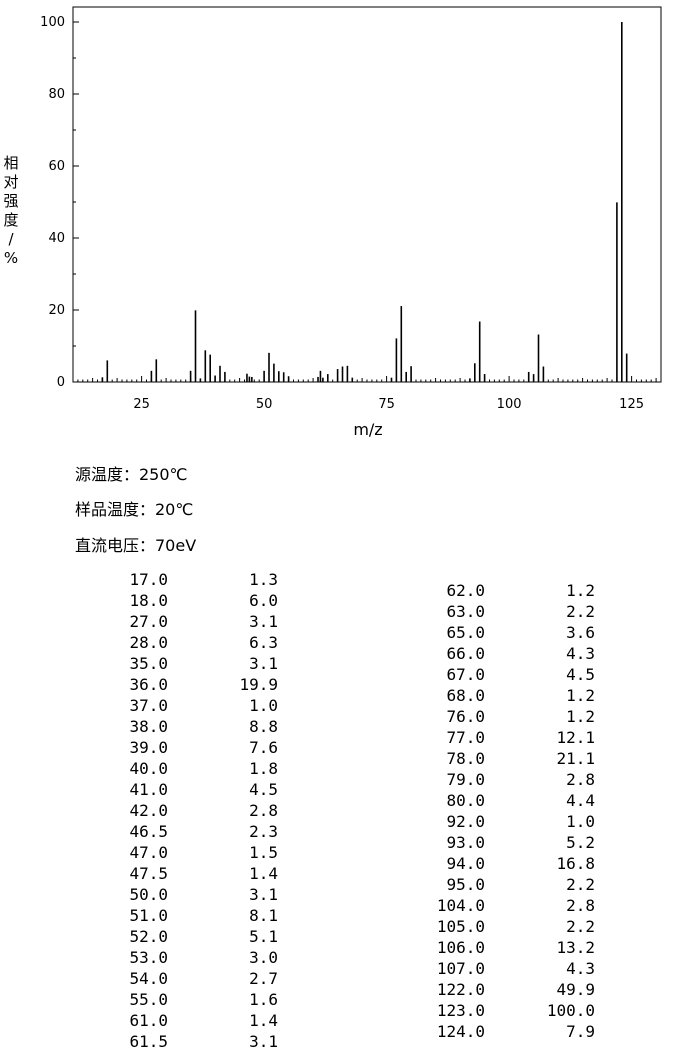 Image resolution: width=680 pixels, height=1052 pixels. Describe the element at coordinates (148, 600) in the screenshot. I see `mz-value: 18.0` at that location.